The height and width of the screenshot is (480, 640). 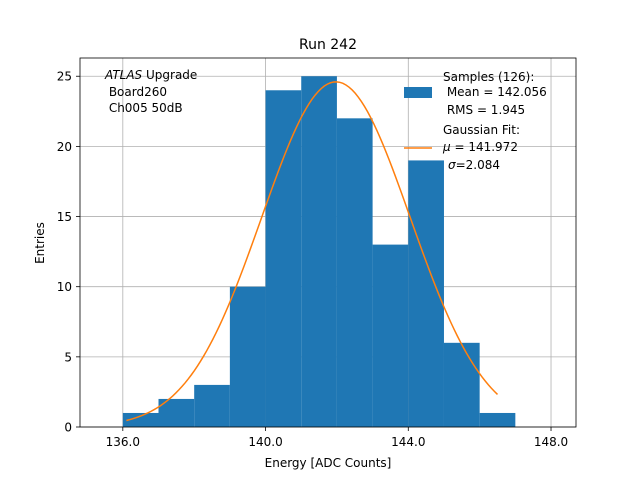 I want to click on legend-mu-symbol: μ, so click(x=446, y=147).